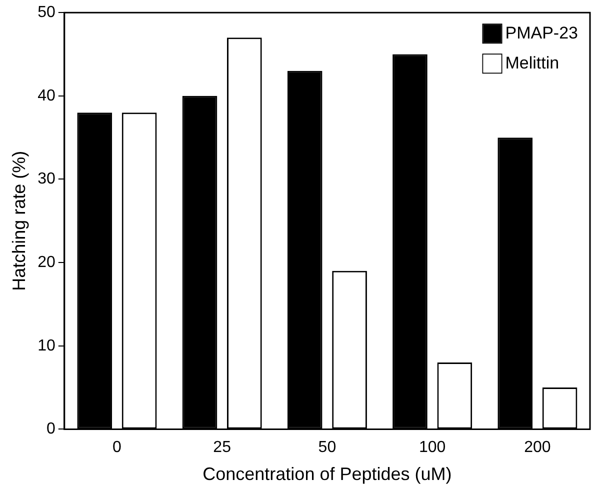 Image resolution: width=605 pixels, height=495 pixels. I want to click on x-tick-label: 200, so click(537, 447).